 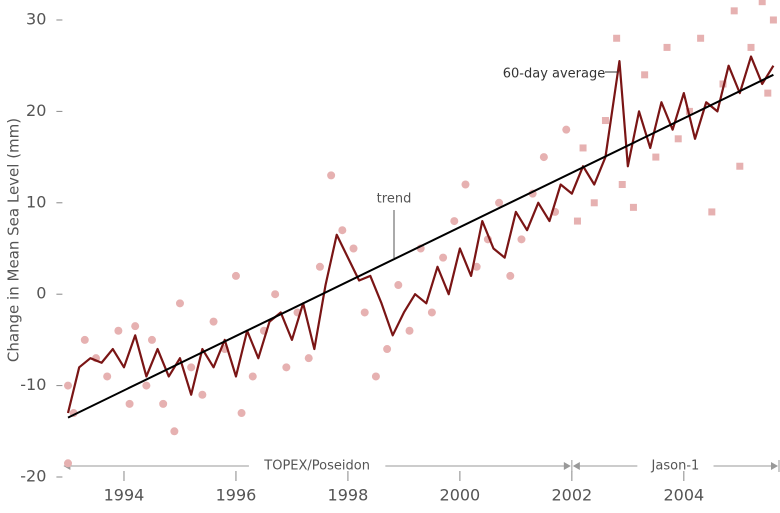 I want to click on y-tick-label: 20, so click(x=36, y=110).